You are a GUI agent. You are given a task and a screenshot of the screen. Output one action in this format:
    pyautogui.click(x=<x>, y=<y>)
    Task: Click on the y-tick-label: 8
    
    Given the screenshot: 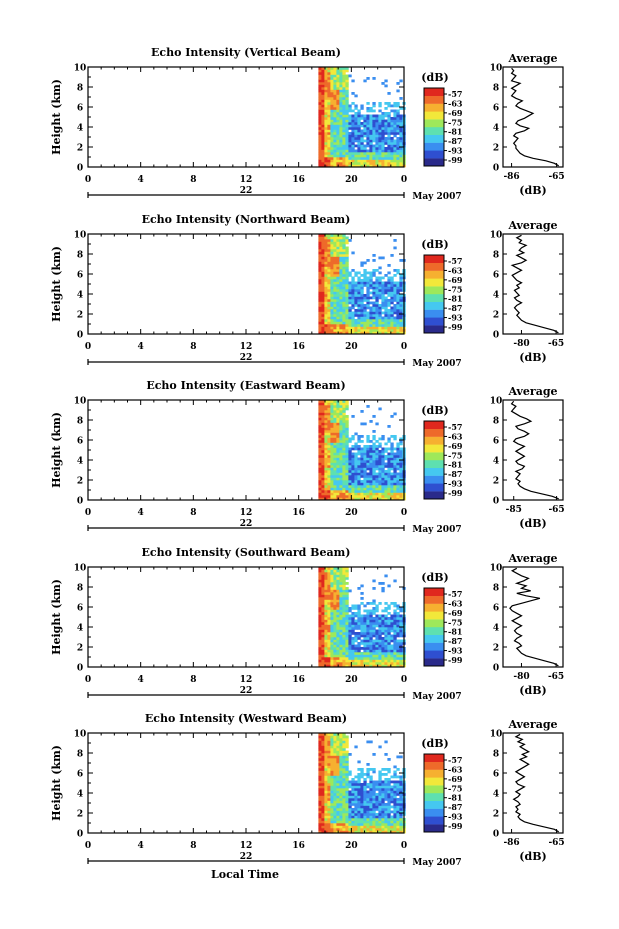 What is the action you would take?
    pyautogui.click(x=80, y=422)
    